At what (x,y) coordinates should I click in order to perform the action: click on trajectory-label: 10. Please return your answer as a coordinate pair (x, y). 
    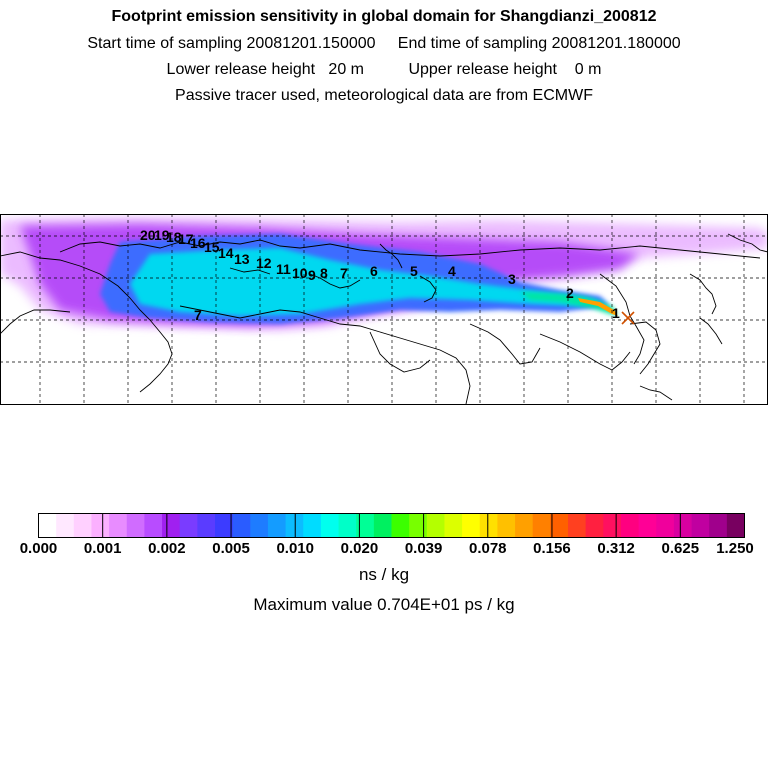
    Looking at the image, I should click on (300, 273).